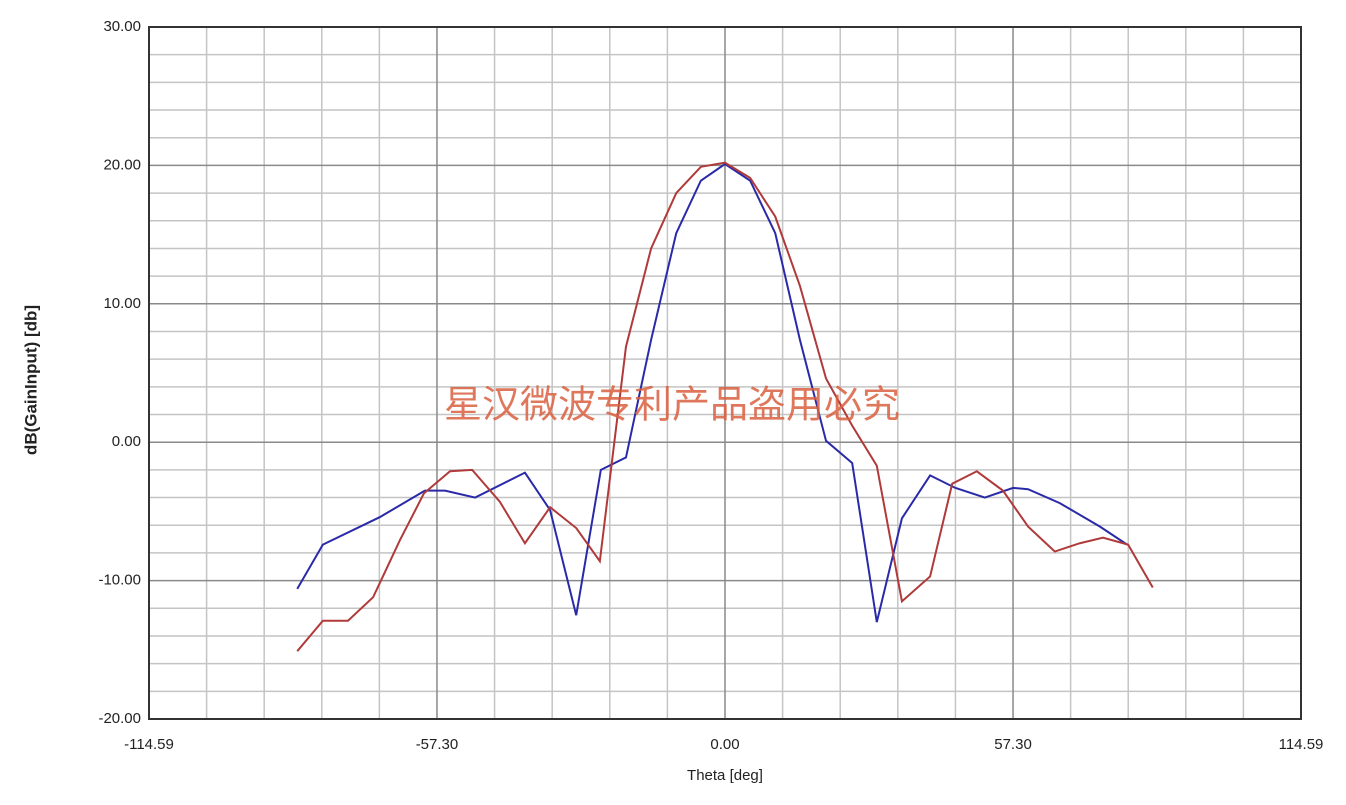 The width and height of the screenshot is (1346, 805). I want to click on y-tick-label: -20.00, so click(119, 718).